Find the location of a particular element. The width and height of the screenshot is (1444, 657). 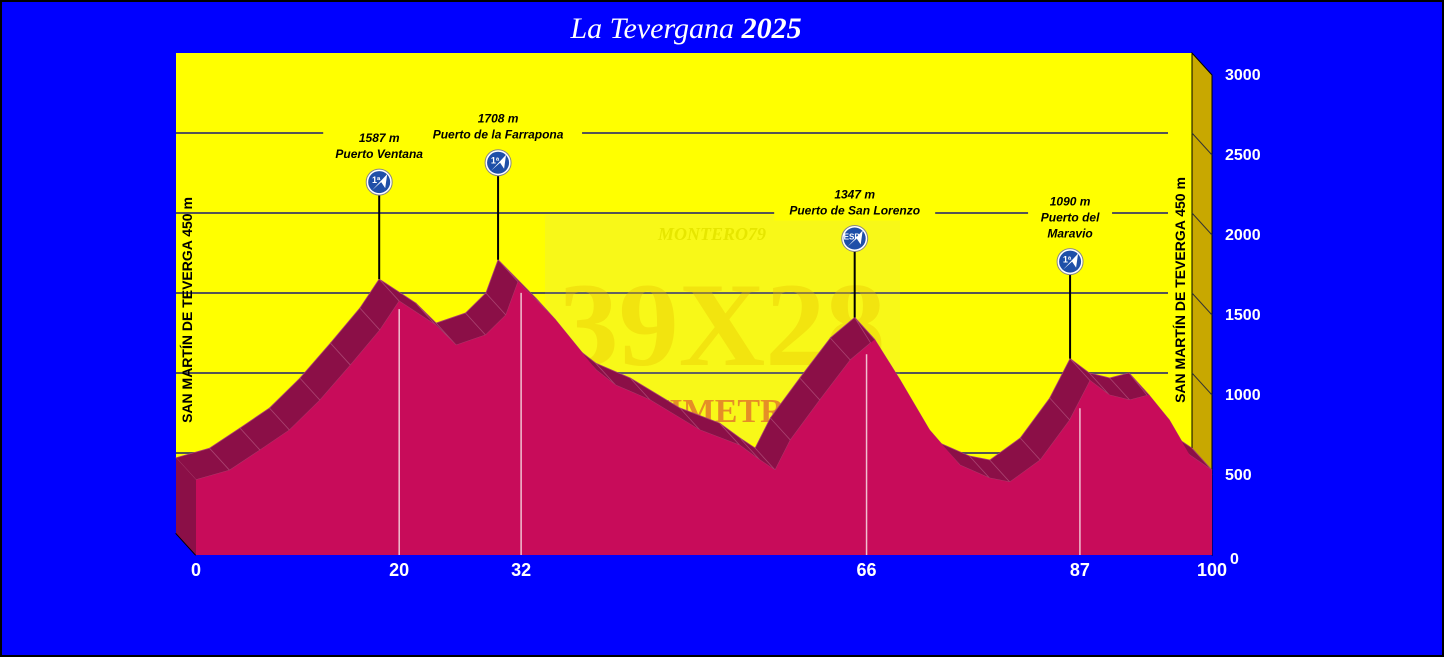

climb-name: Puerto de la Farrapona is located at coordinates (498, 135).